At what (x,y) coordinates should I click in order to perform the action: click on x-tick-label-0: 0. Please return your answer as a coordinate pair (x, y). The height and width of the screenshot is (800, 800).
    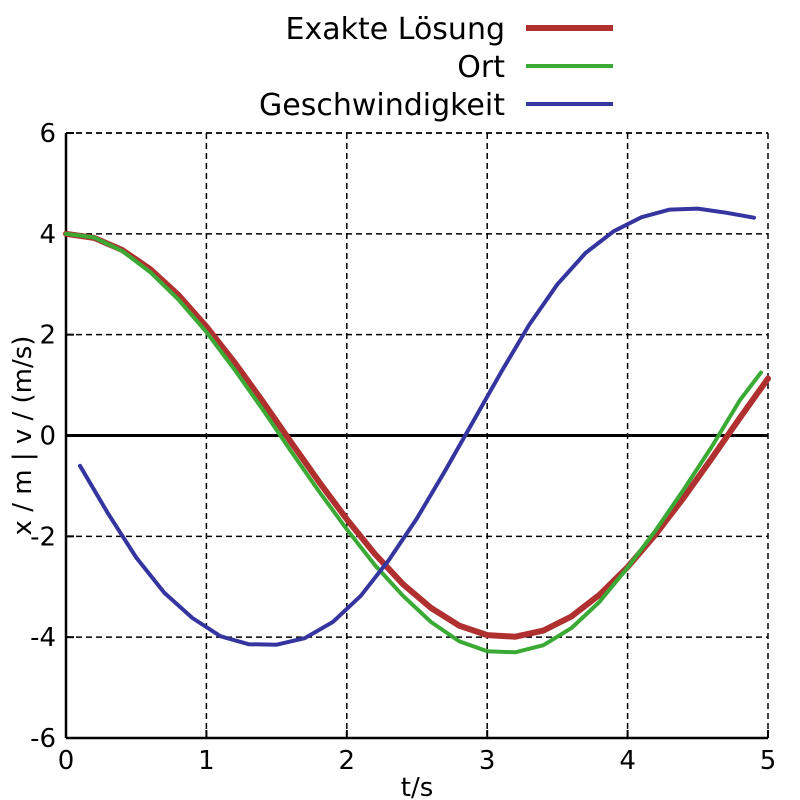
    Looking at the image, I should click on (66, 761).